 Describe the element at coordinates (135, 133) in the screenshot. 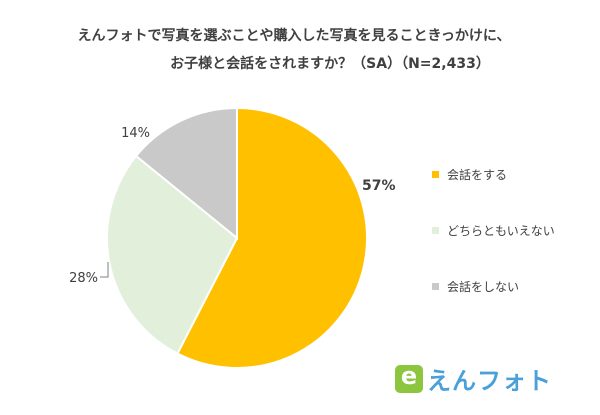

I see `data-label-2: 14%` at that location.